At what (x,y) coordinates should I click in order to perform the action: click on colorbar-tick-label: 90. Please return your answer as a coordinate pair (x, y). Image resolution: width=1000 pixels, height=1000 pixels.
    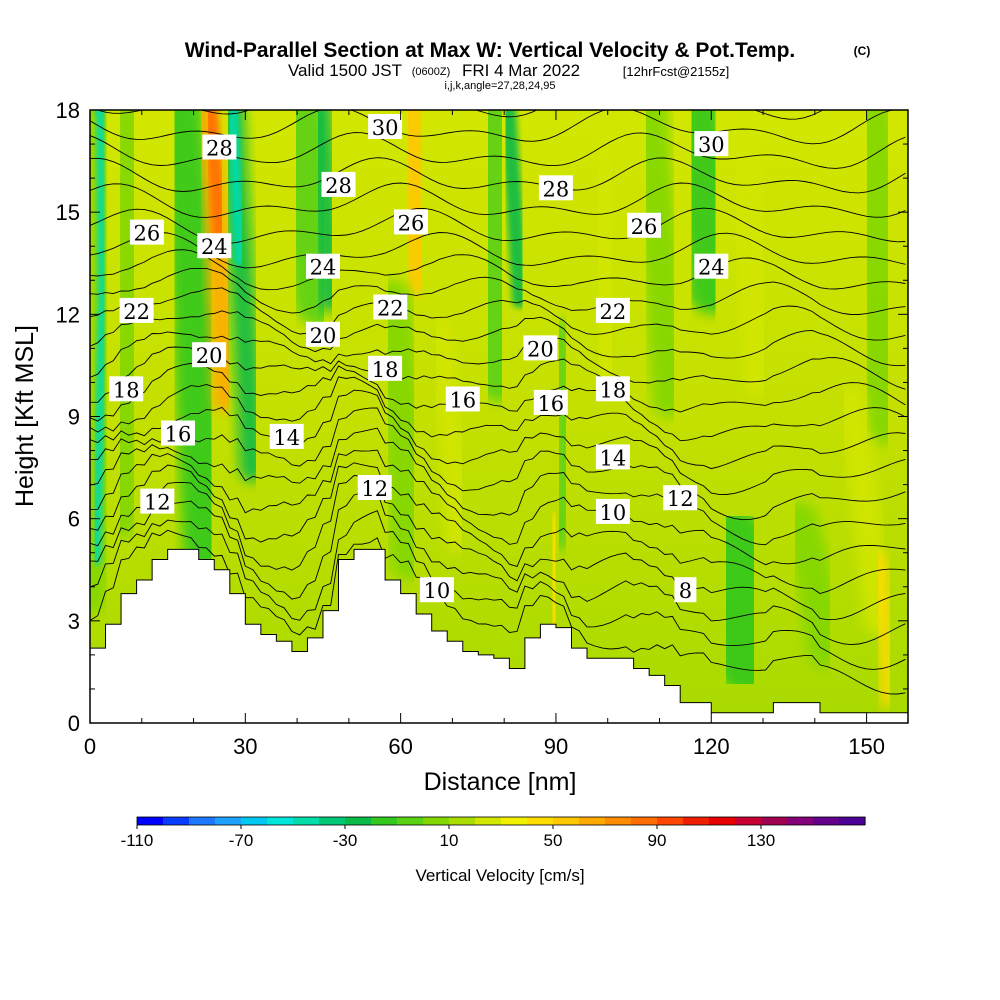
    Looking at the image, I should click on (657, 840).